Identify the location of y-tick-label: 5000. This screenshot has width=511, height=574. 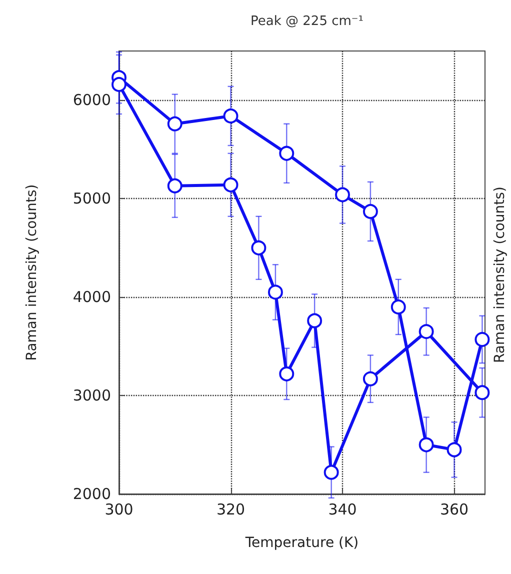
(91, 199).